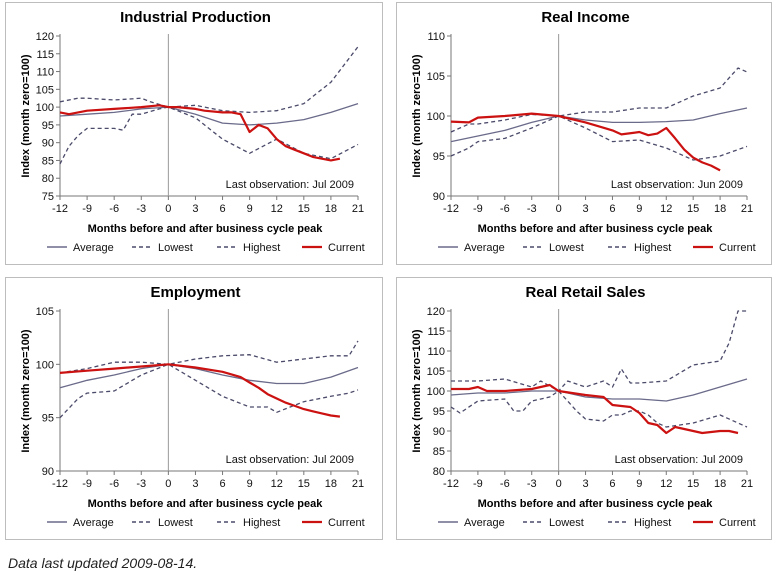  What do you see at coordinates (195, 17) in the screenshot?
I see `chart-title: Industrial Production` at bounding box center [195, 17].